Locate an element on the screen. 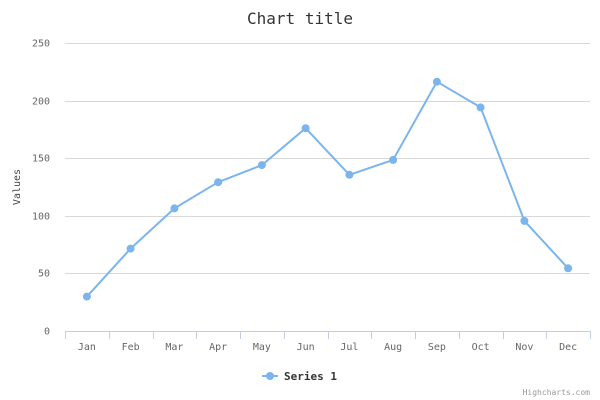  x-axis: Jan Feb Mar Apr May Jun Jul Aug Sep Oct Nov Dec is located at coordinates (328, 342).